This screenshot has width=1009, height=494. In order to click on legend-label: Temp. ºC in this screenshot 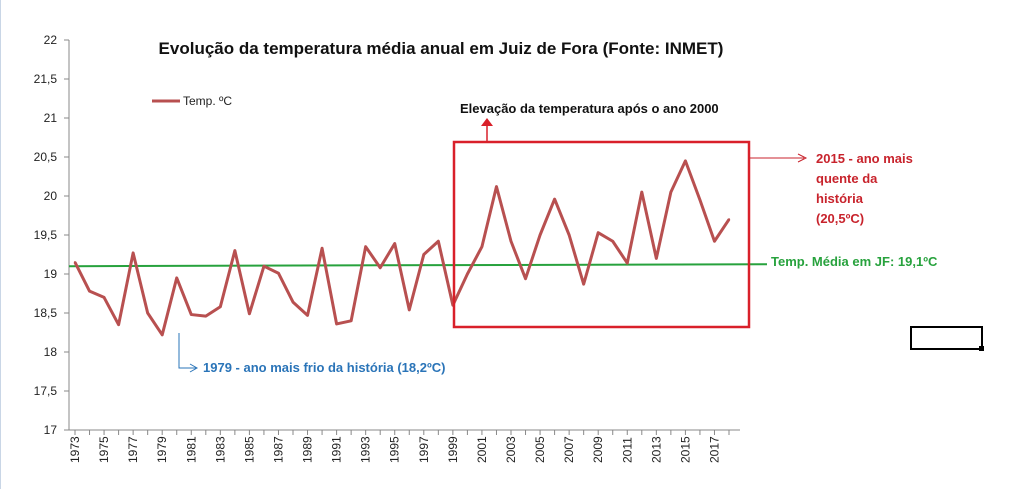, I will do `click(207, 101)`.